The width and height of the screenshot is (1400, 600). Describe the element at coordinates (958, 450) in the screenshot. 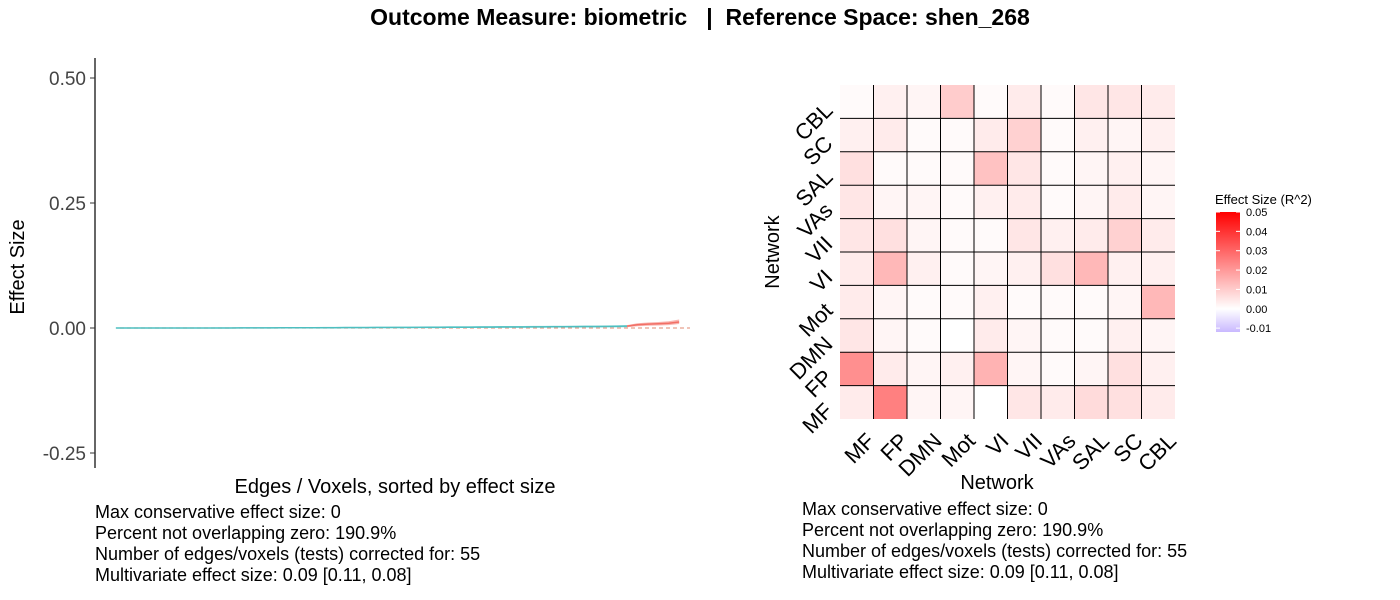

I see `heatmap-x-tick-label: Mot` at that location.